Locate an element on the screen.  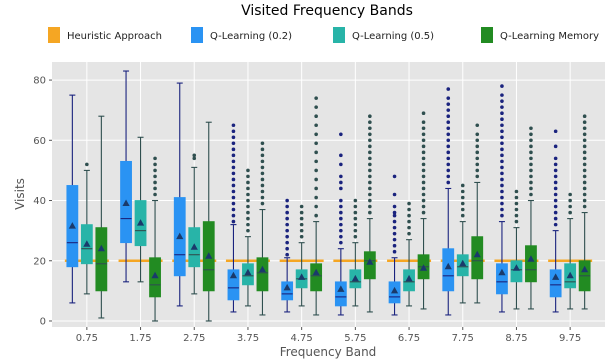
legend-swatch is located at coordinates (197, 35).